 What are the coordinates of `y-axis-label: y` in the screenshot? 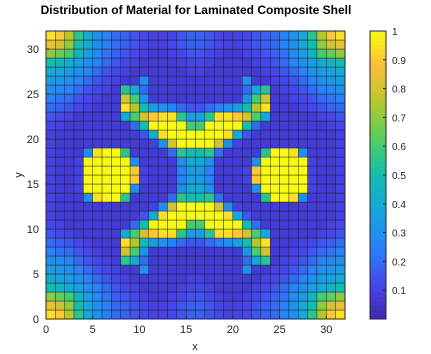 It's located at (19, 175).